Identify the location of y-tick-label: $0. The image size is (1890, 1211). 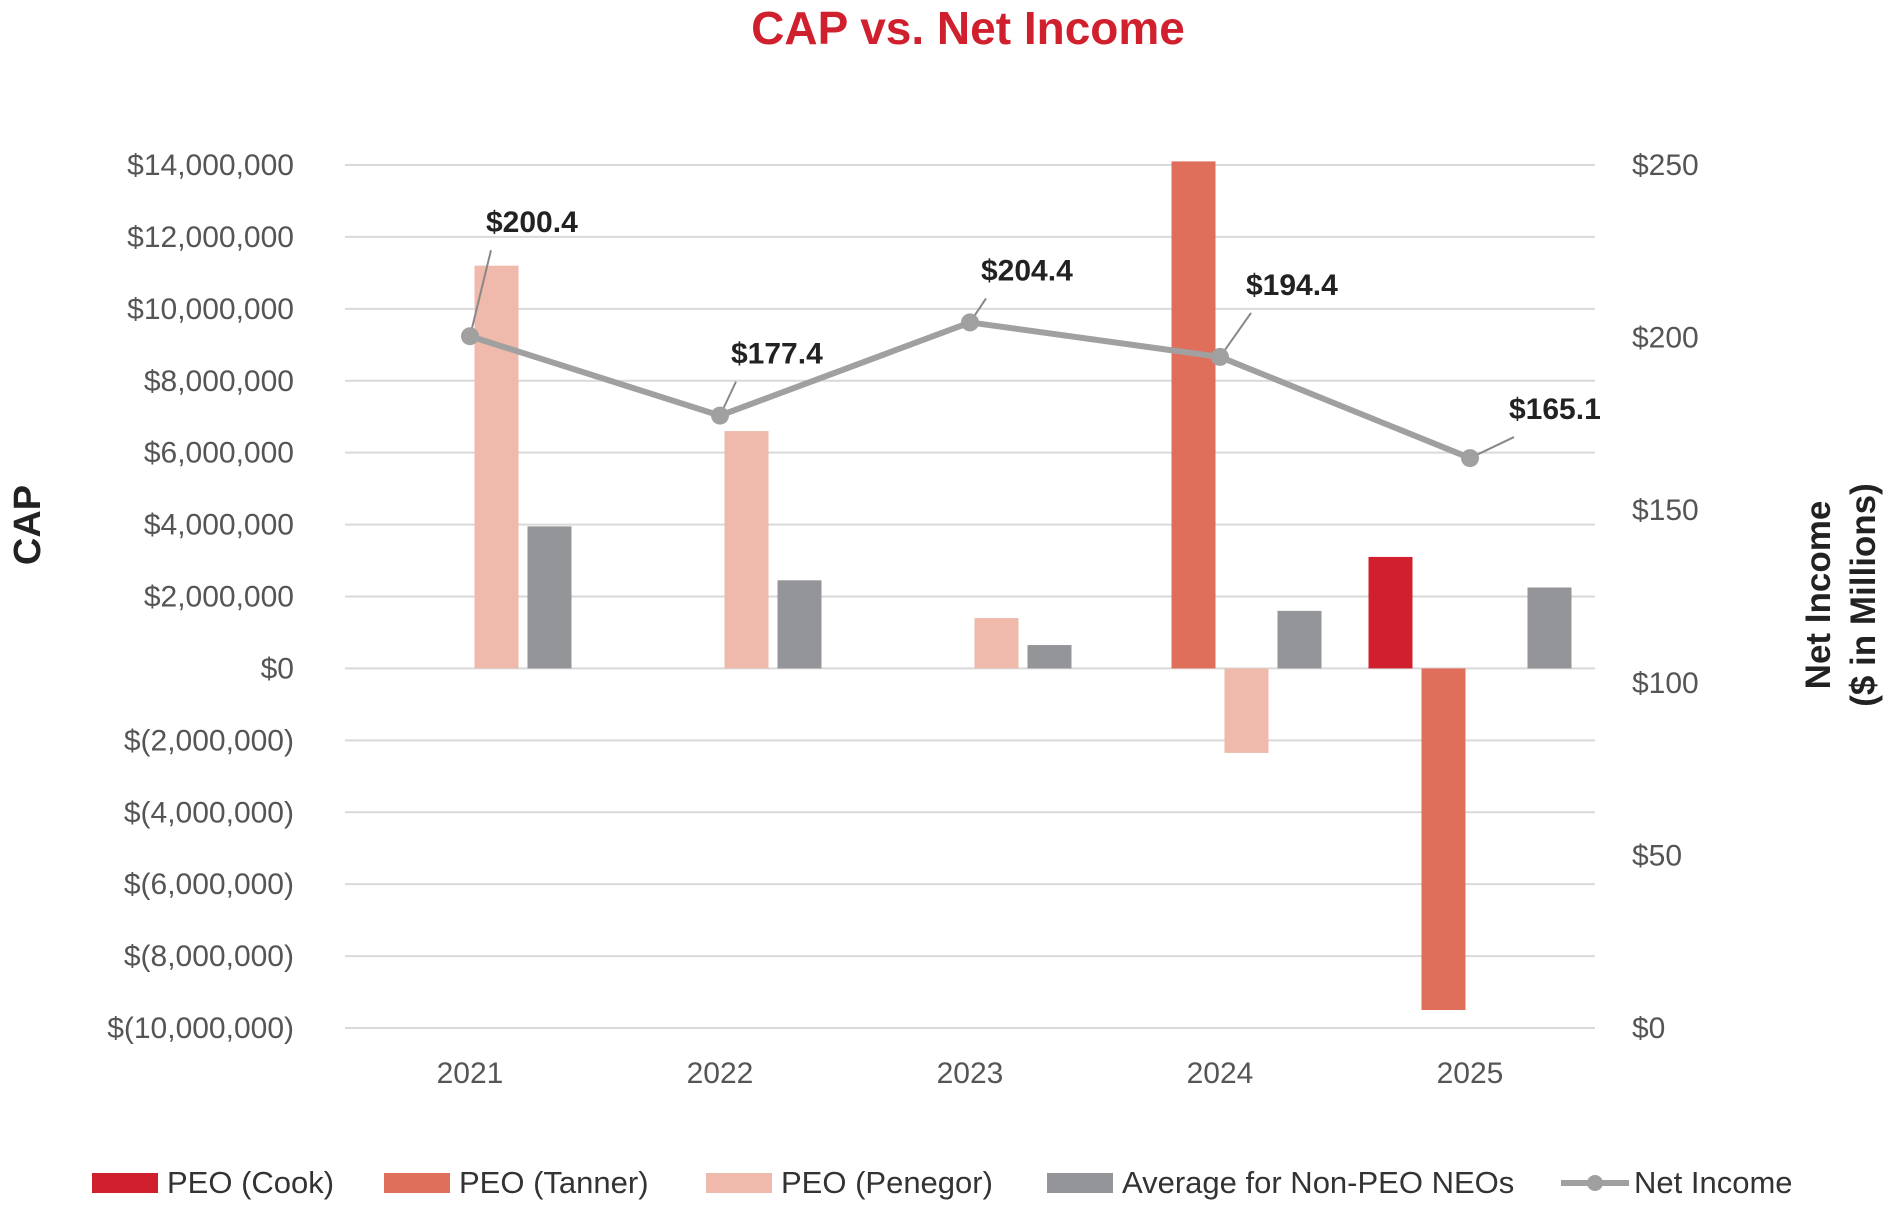
(277, 668).